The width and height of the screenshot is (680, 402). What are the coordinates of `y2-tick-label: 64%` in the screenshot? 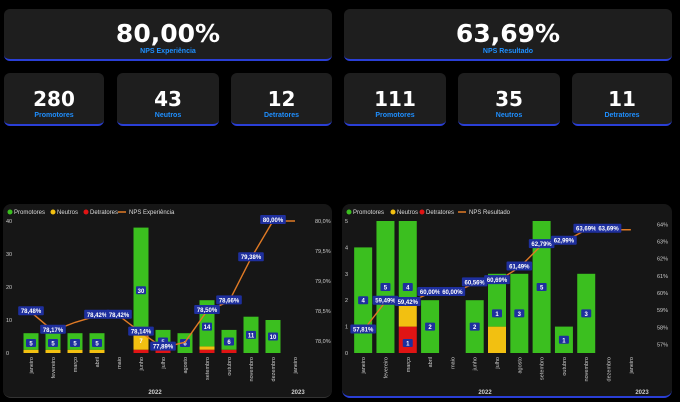 It's located at (662, 225).